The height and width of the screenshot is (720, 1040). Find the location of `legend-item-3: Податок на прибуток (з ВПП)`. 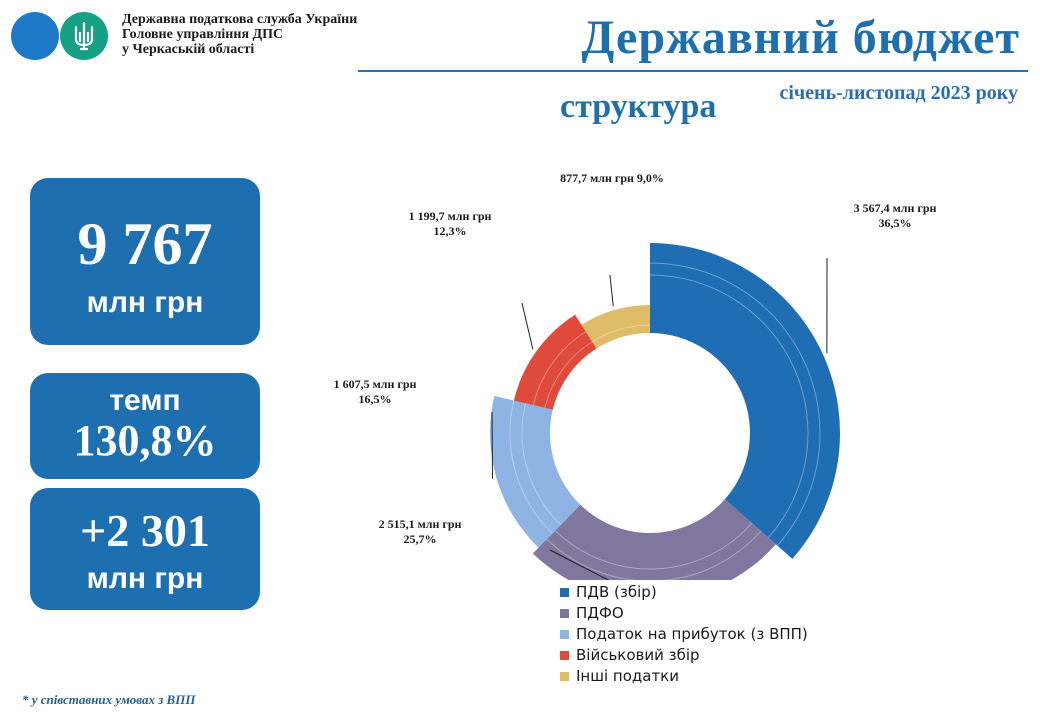

legend-item-3: Податок на прибуток (з ВПП) is located at coordinates (684, 634).